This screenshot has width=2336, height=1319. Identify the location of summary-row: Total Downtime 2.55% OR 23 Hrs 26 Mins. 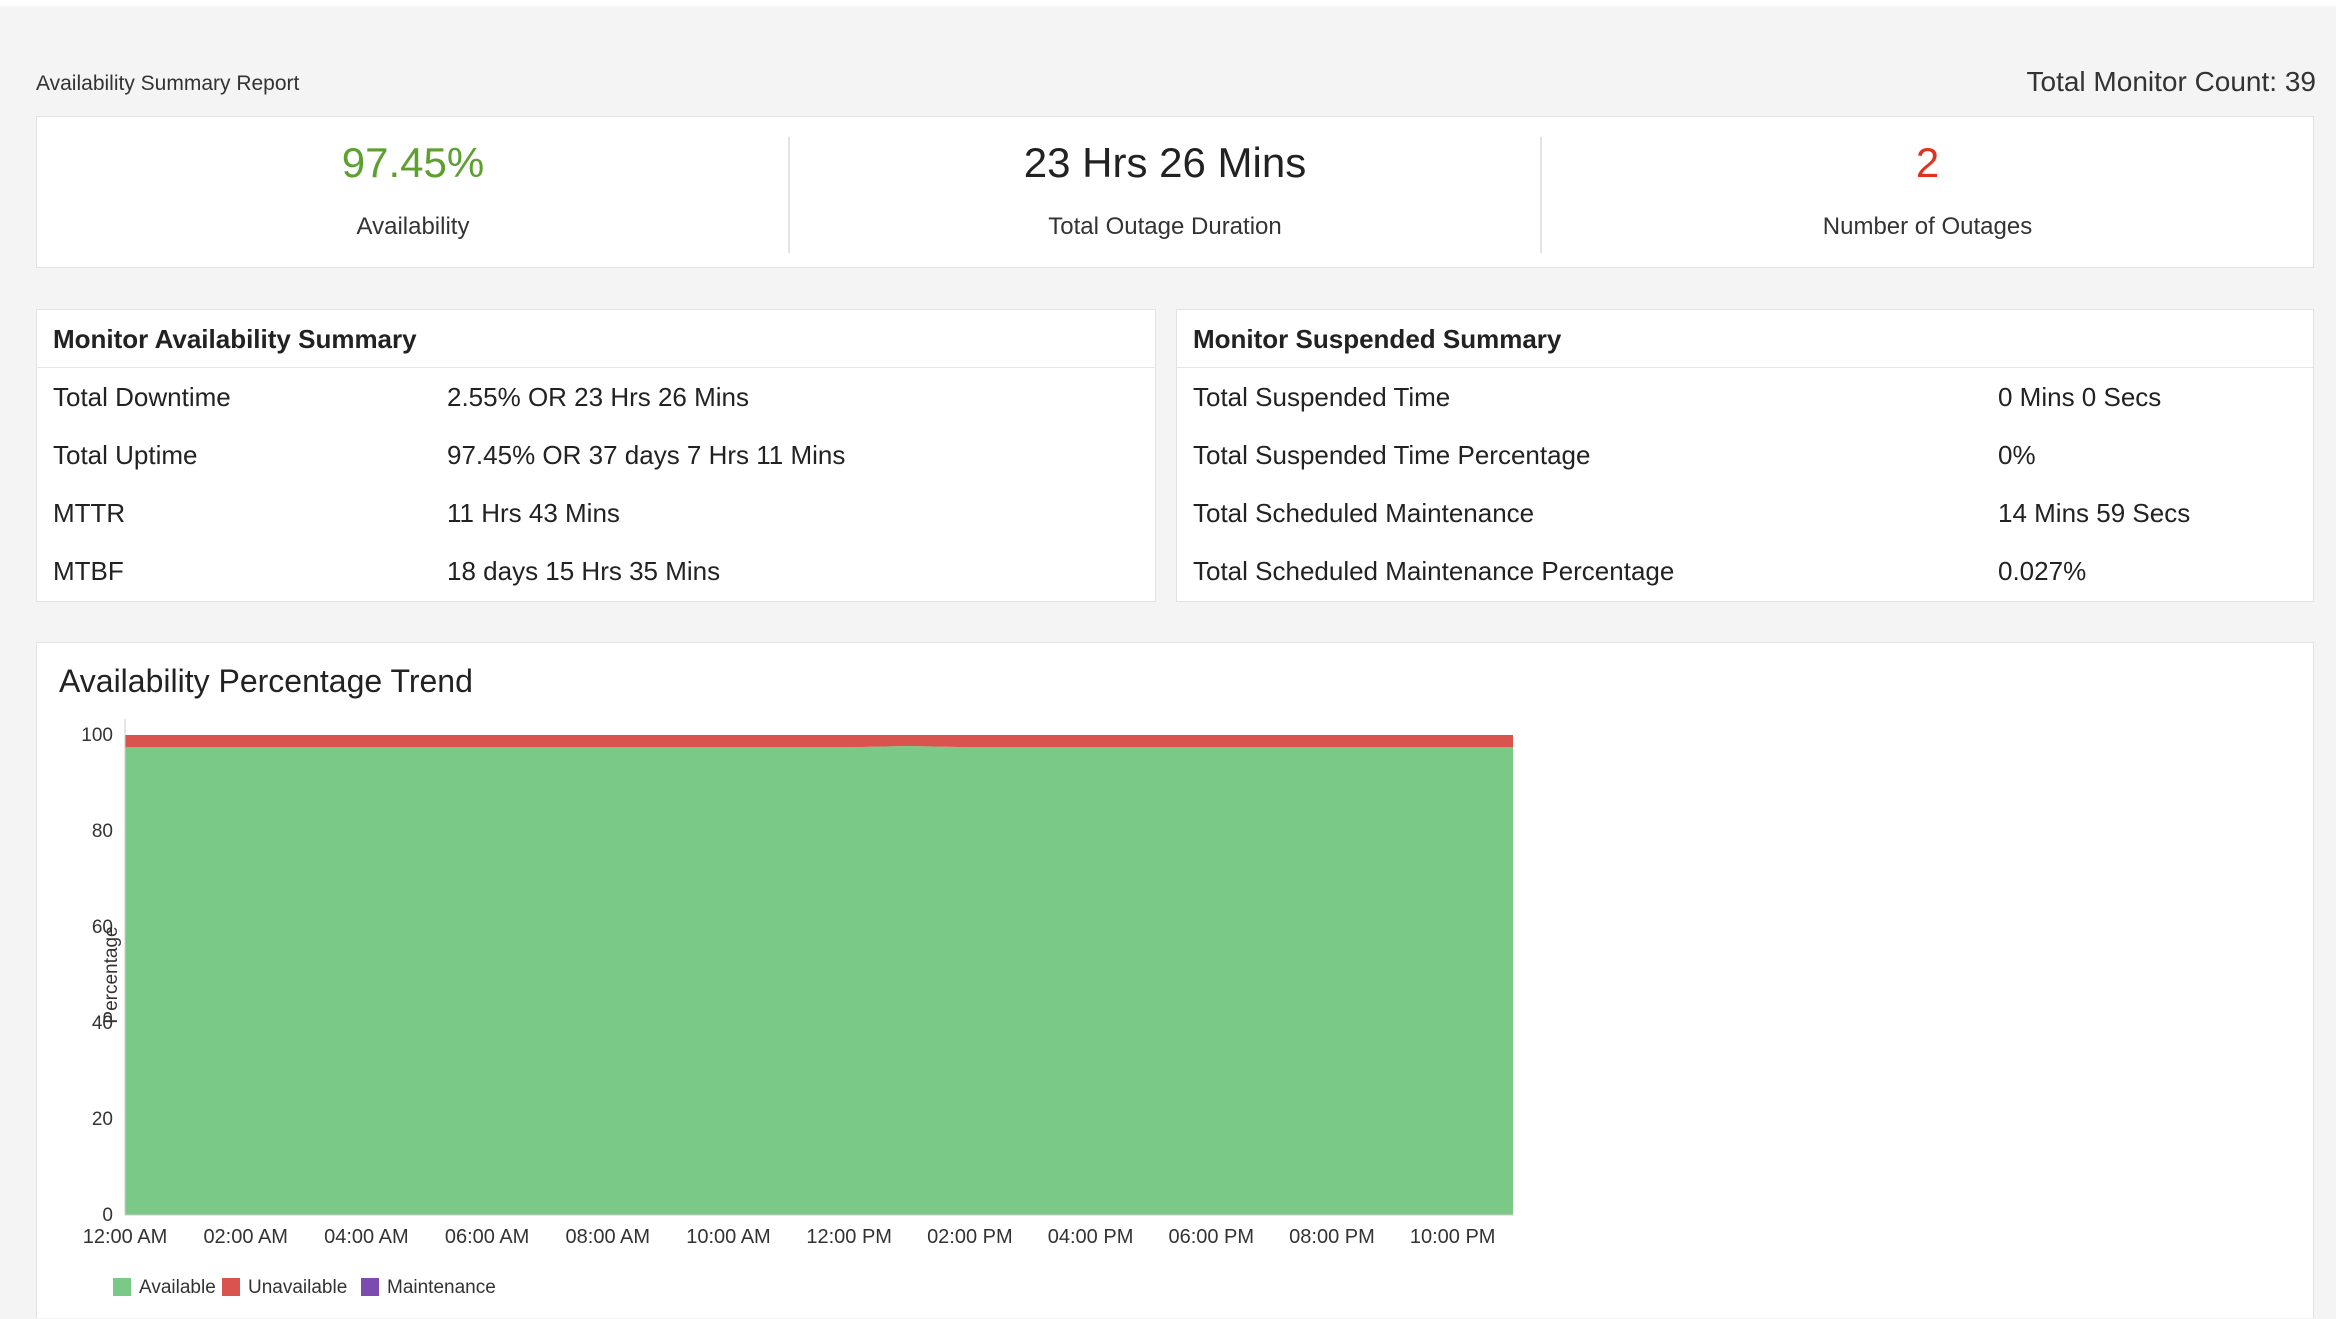
(596, 397).